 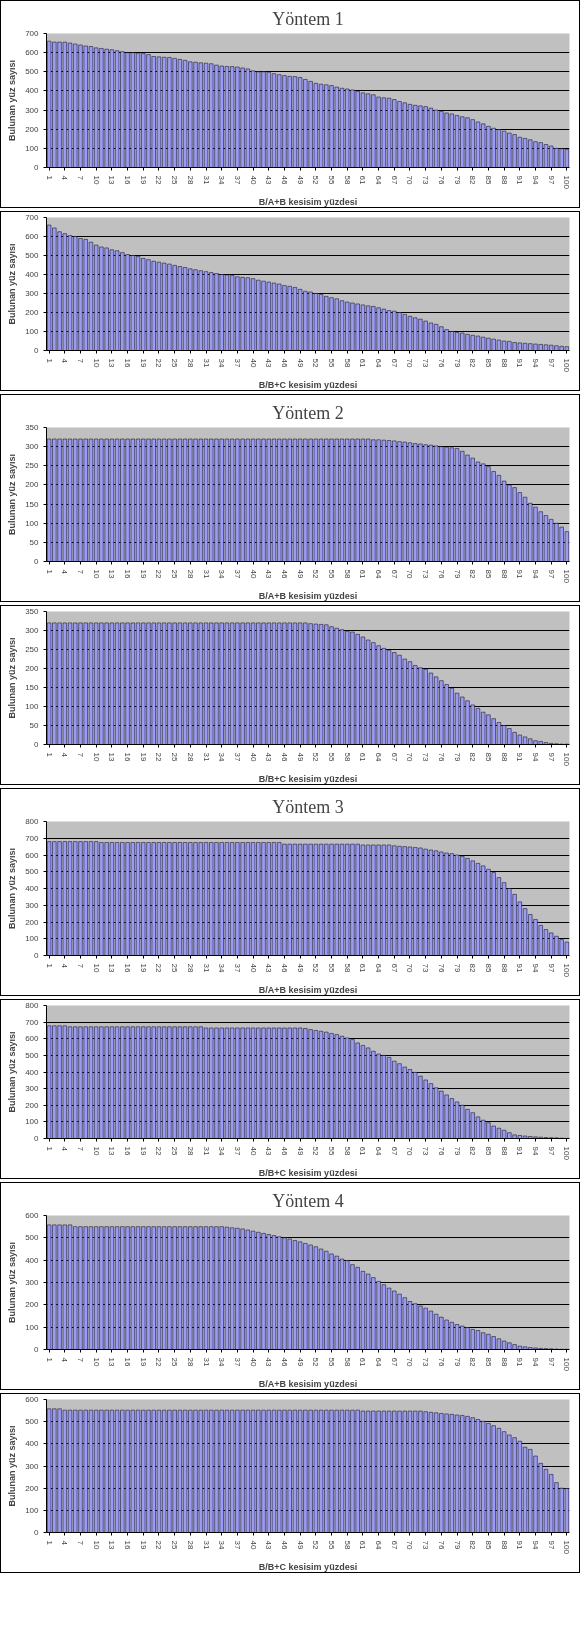 I want to click on y-tick-label: 50, so click(x=34, y=542).